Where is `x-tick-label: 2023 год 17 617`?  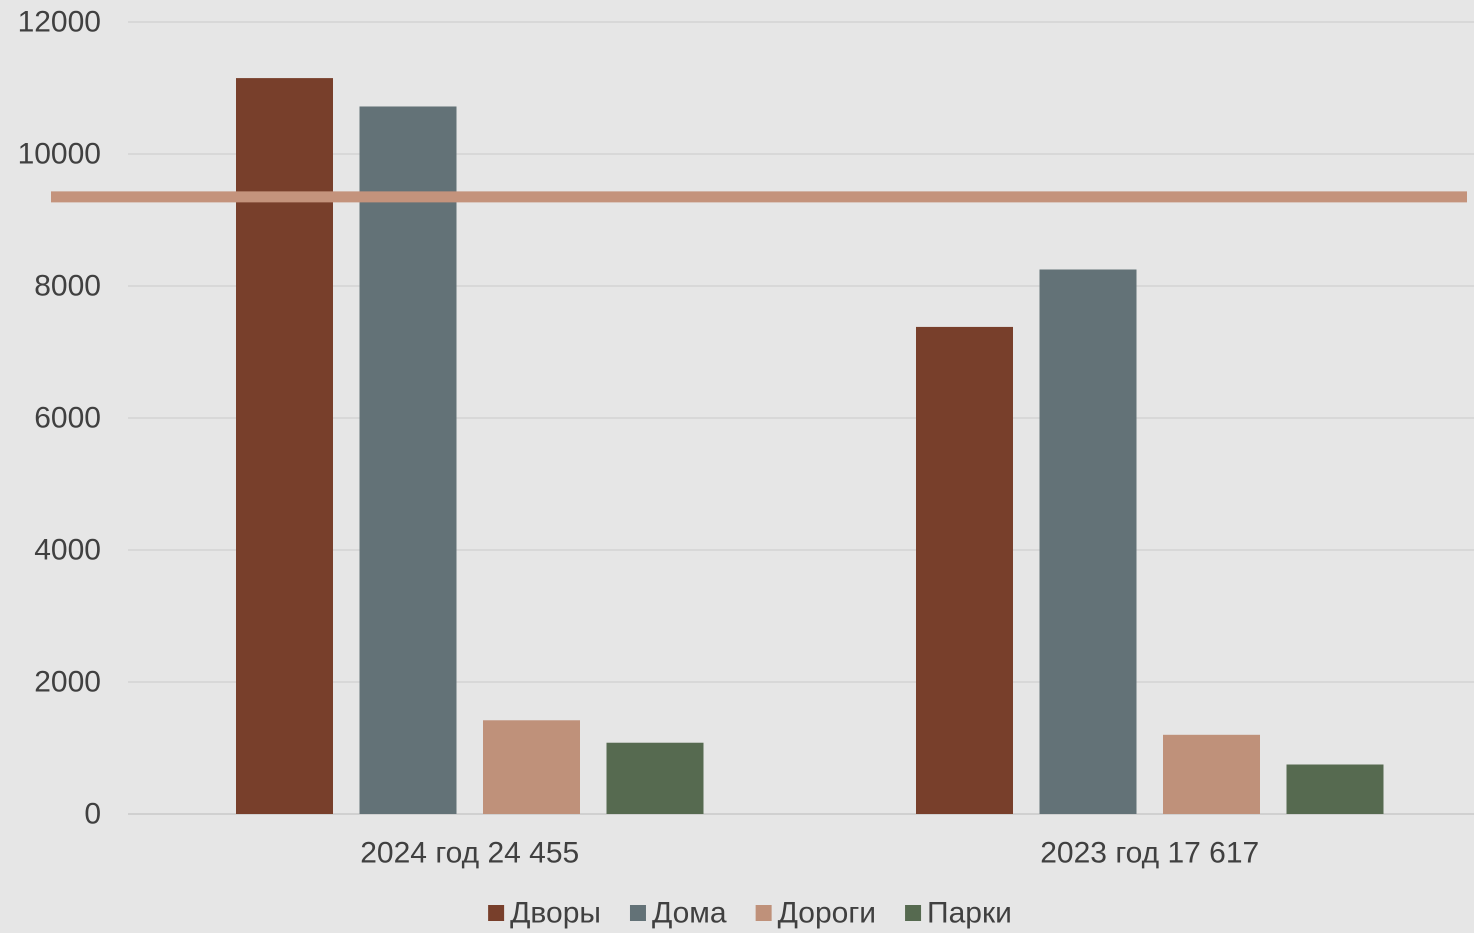
x-tick-label: 2023 год 17 617 is located at coordinates (1149, 853).